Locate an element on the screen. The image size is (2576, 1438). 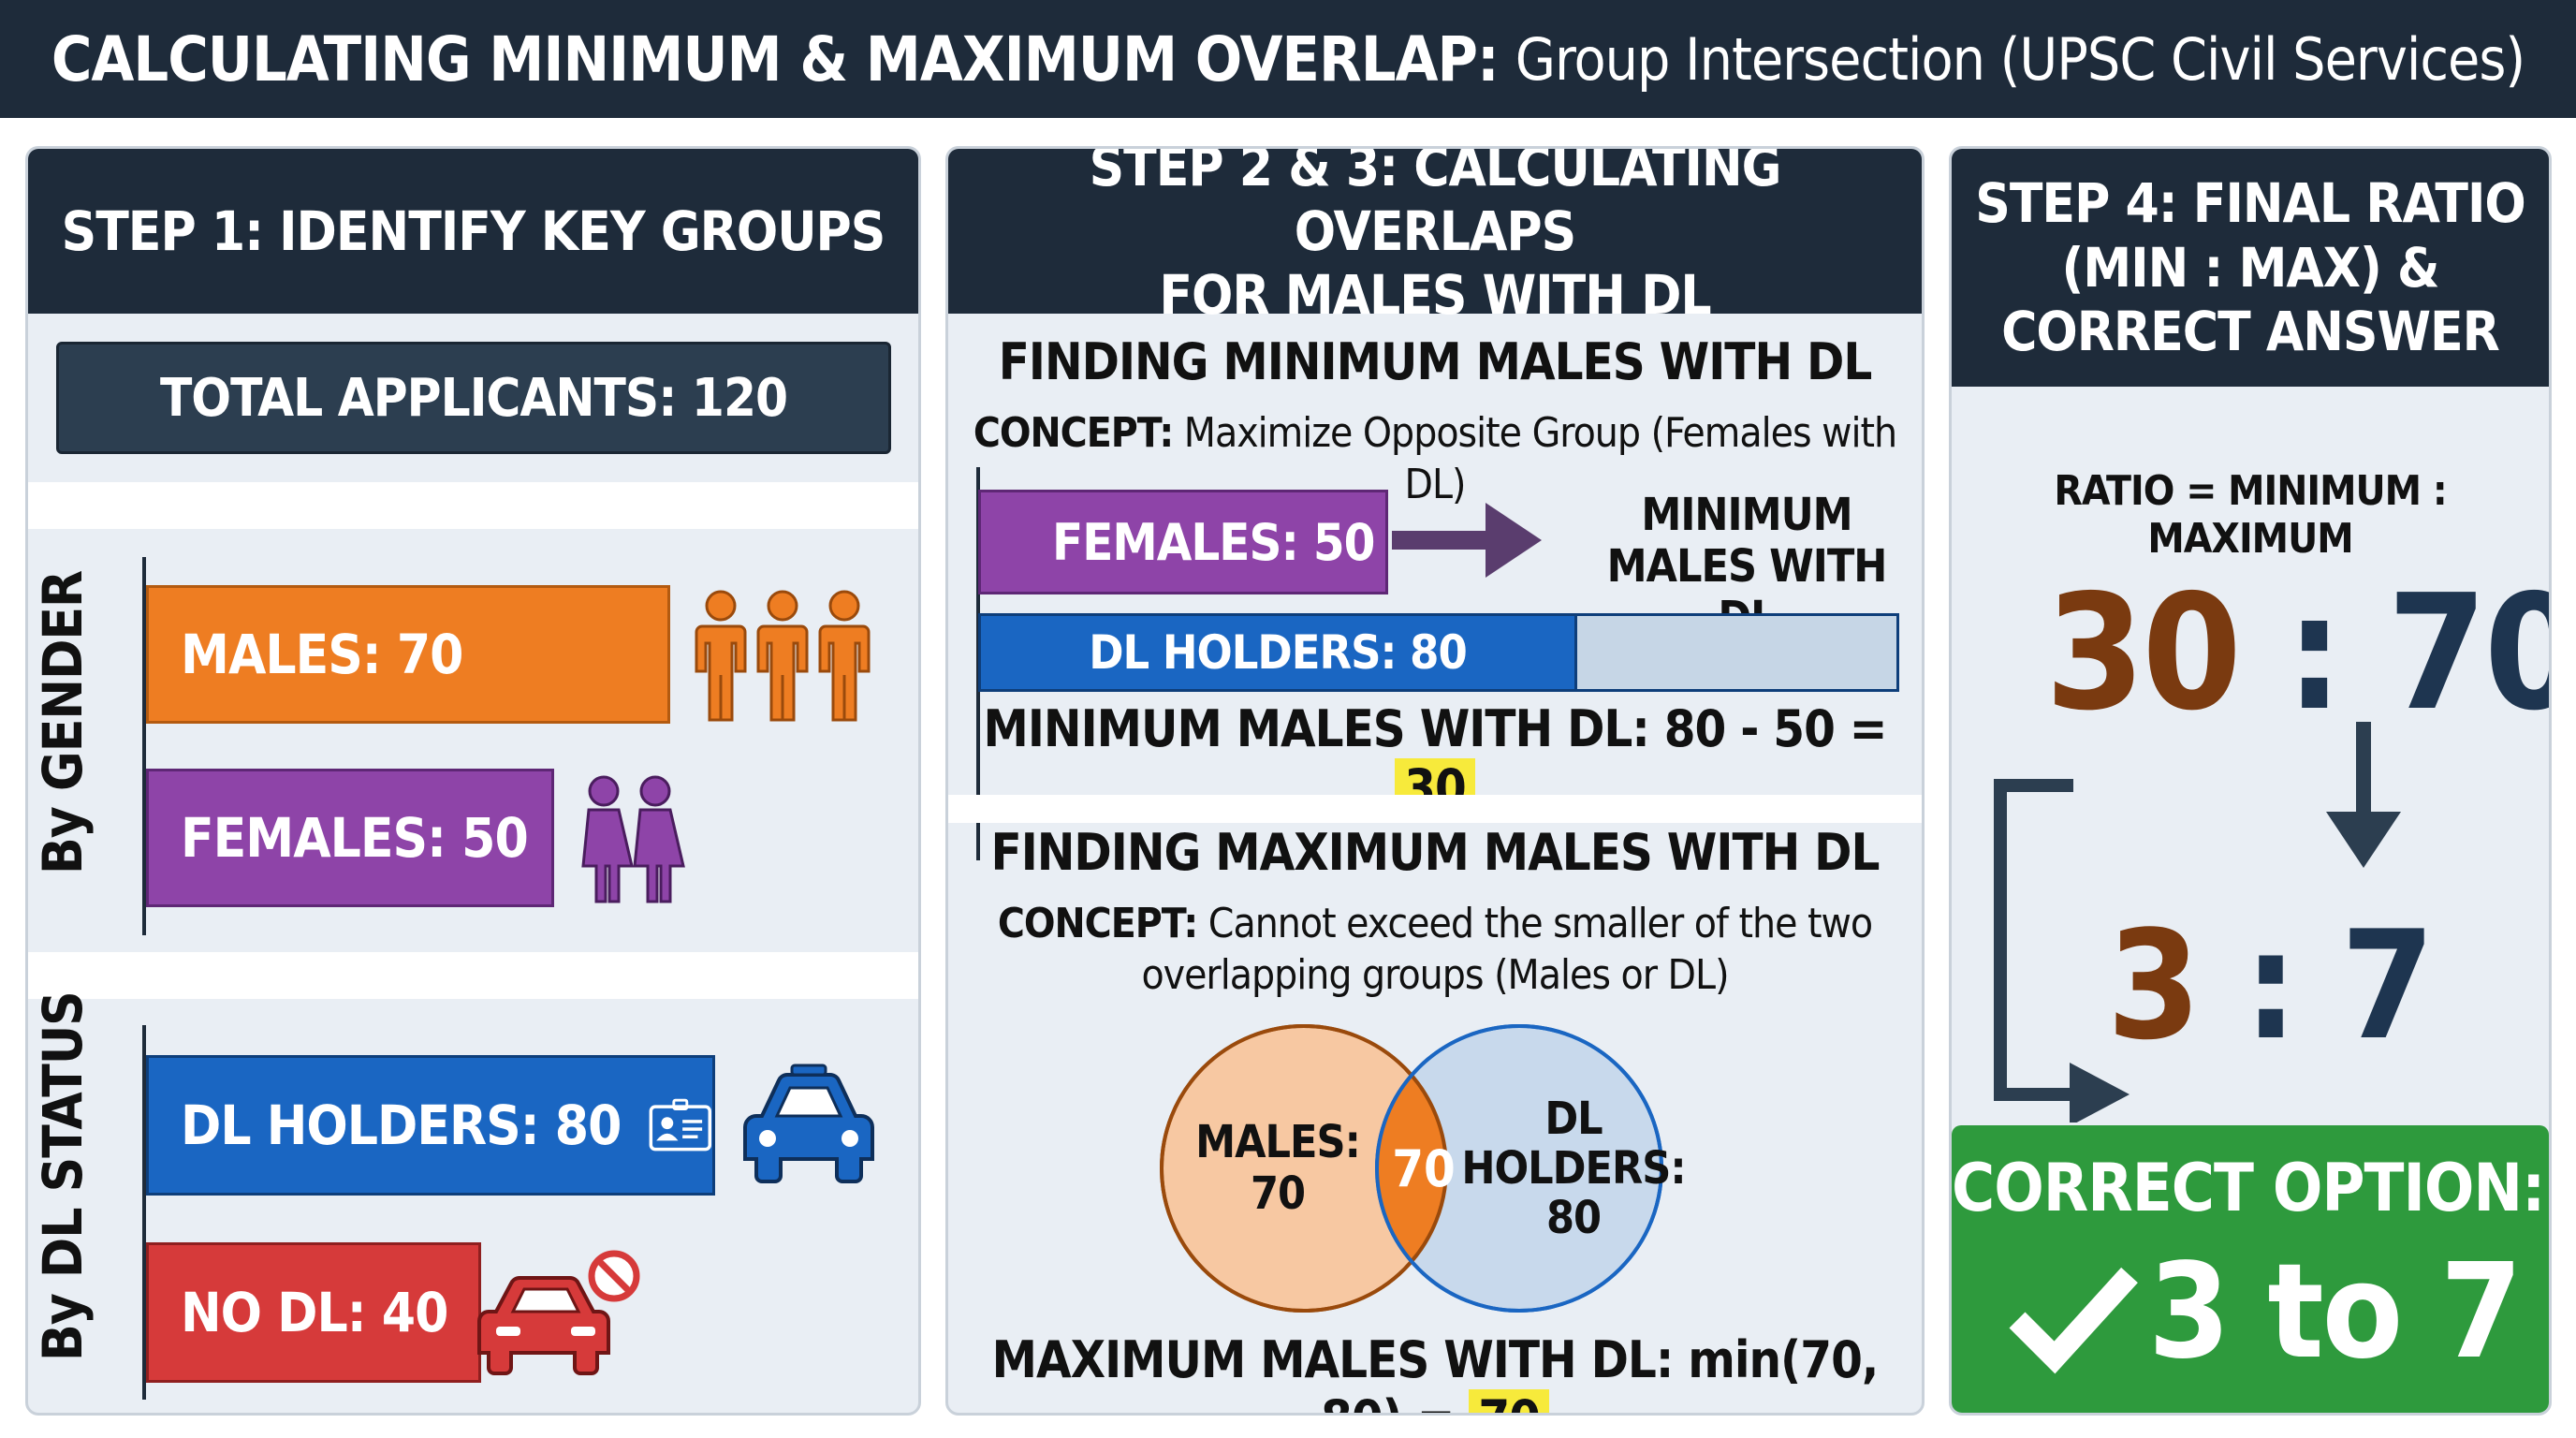
min-formula: MINIMUM MALES WITH DL: 80 - 50 = 30 is located at coordinates (1435, 758).